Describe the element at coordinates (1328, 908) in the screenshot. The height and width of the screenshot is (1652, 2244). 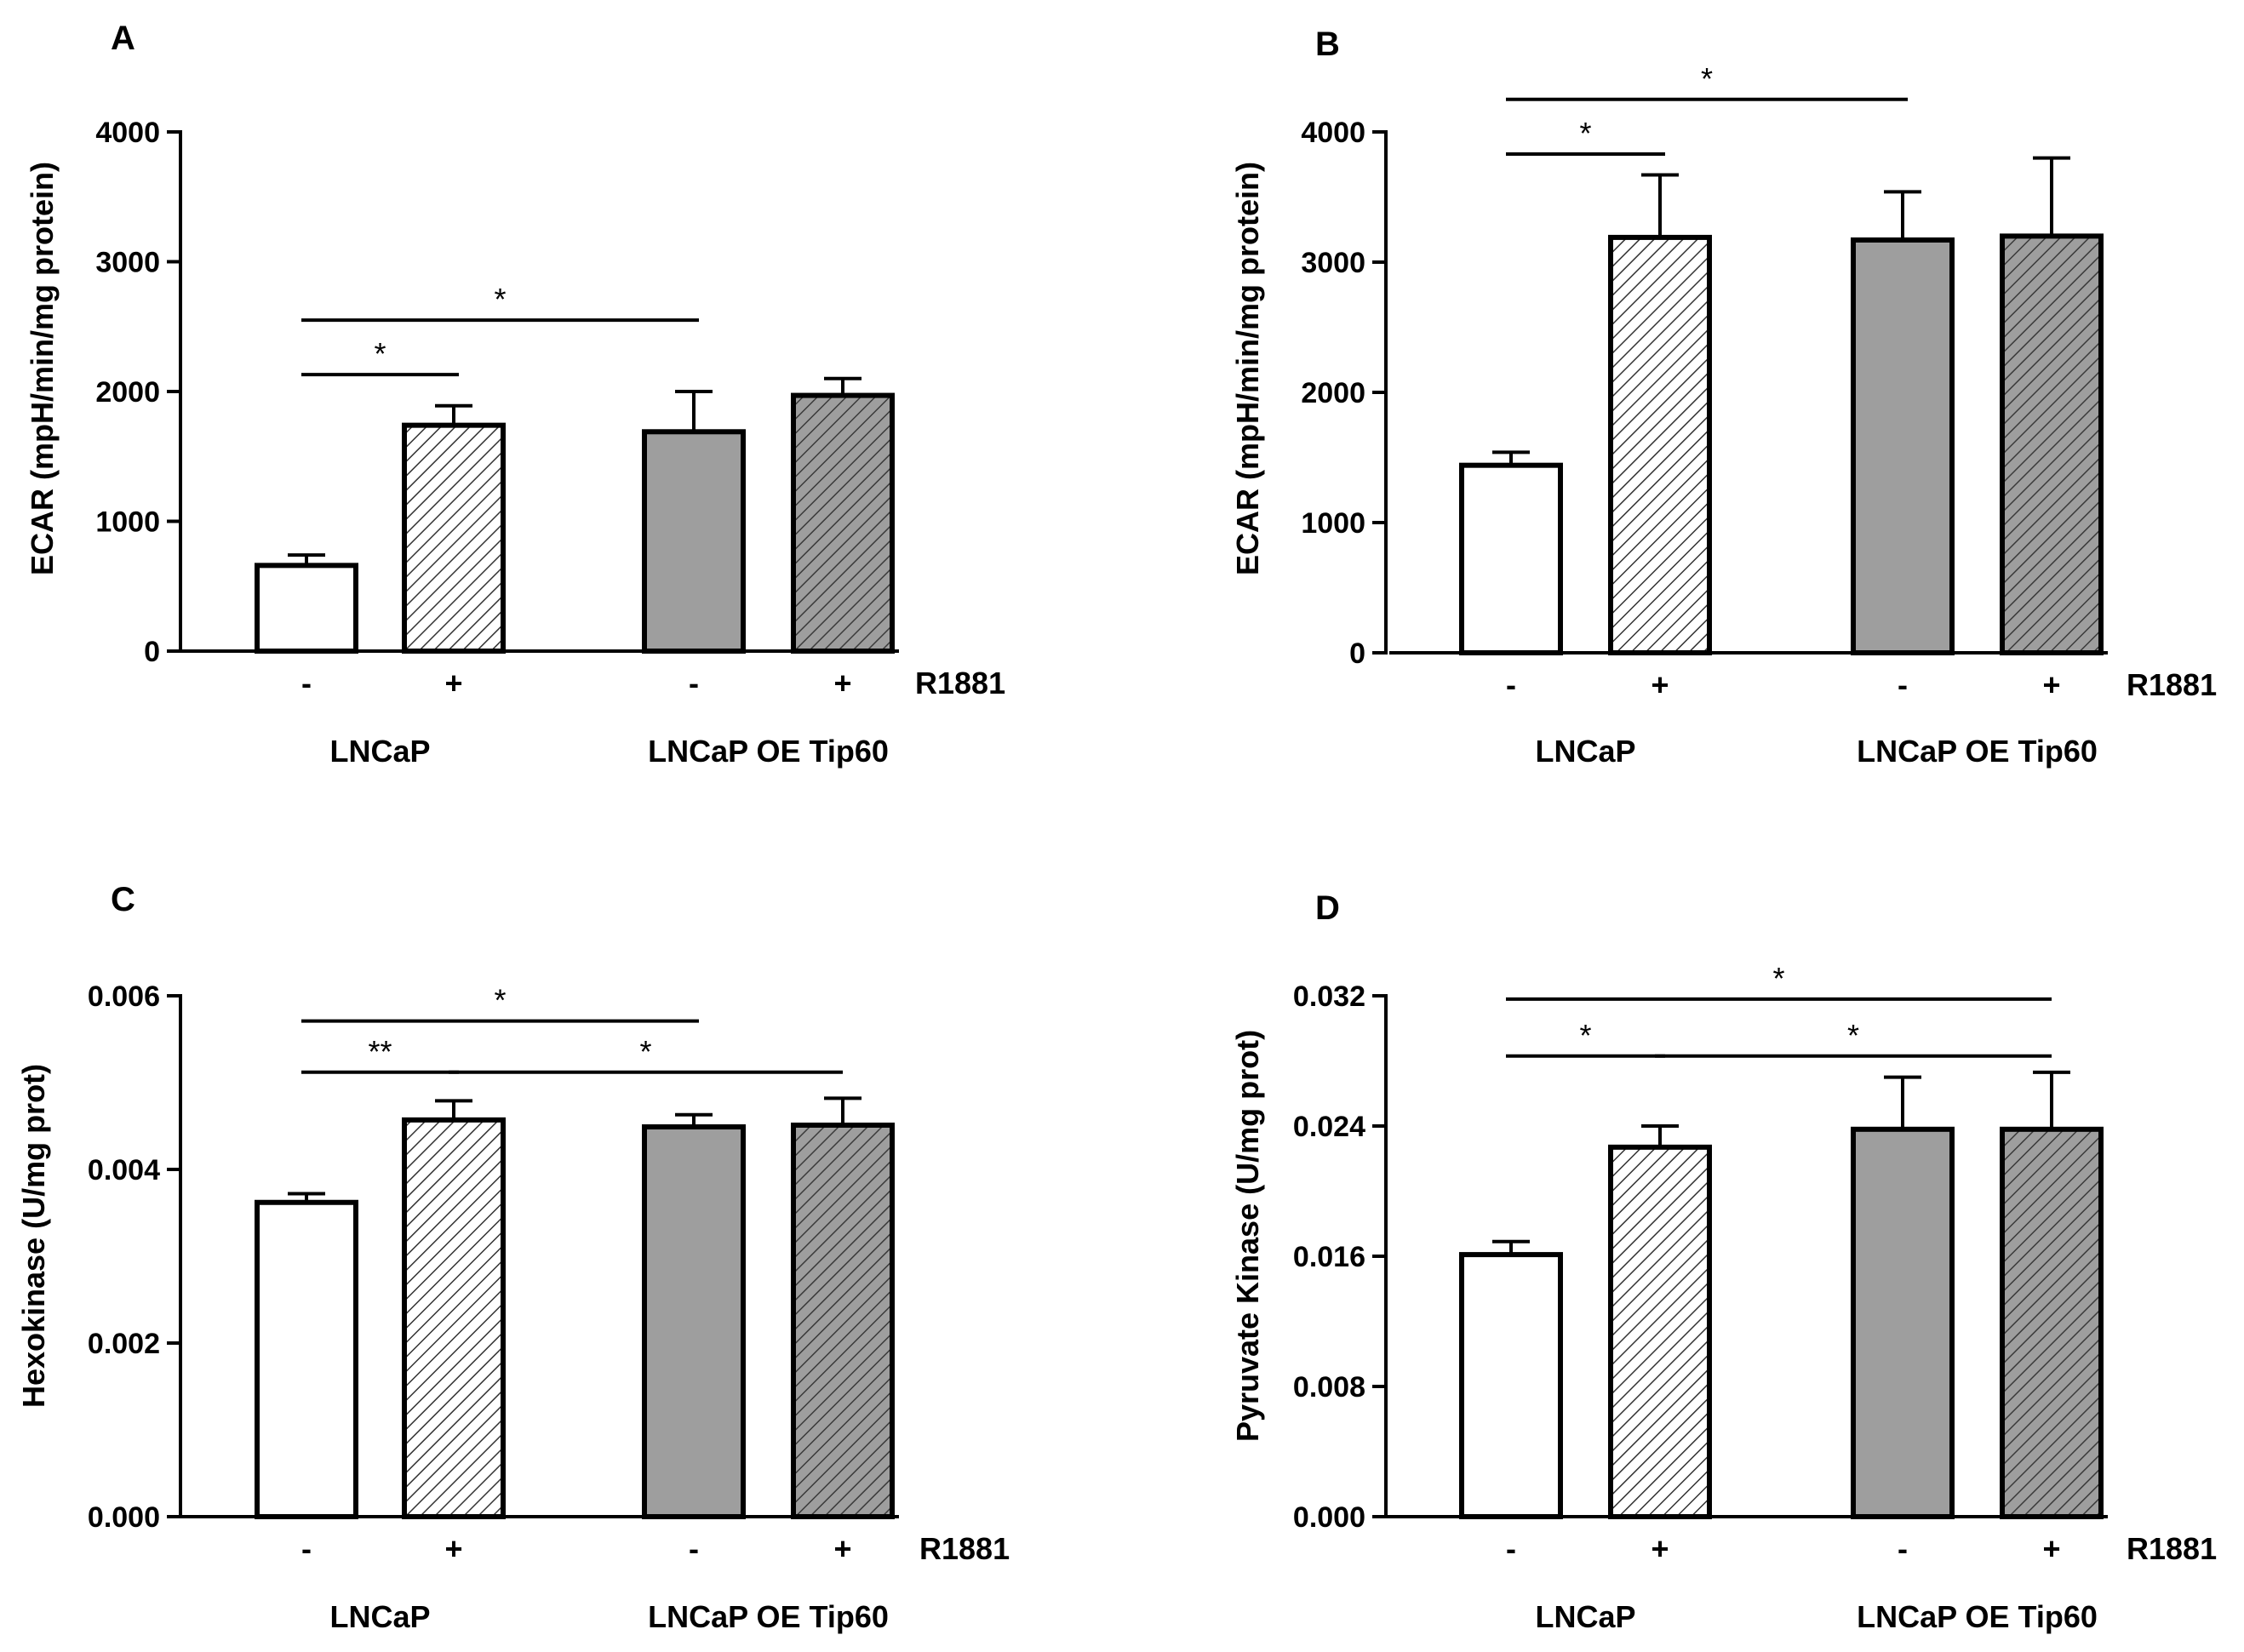
I see `panel-letter: D` at that location.